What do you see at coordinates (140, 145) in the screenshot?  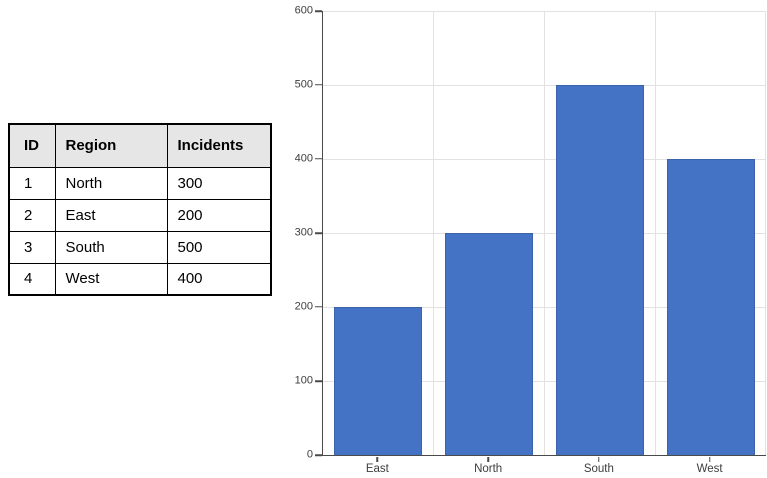 I see `table-header-row: ID Region Incidents` at bounding box center [140, 145].